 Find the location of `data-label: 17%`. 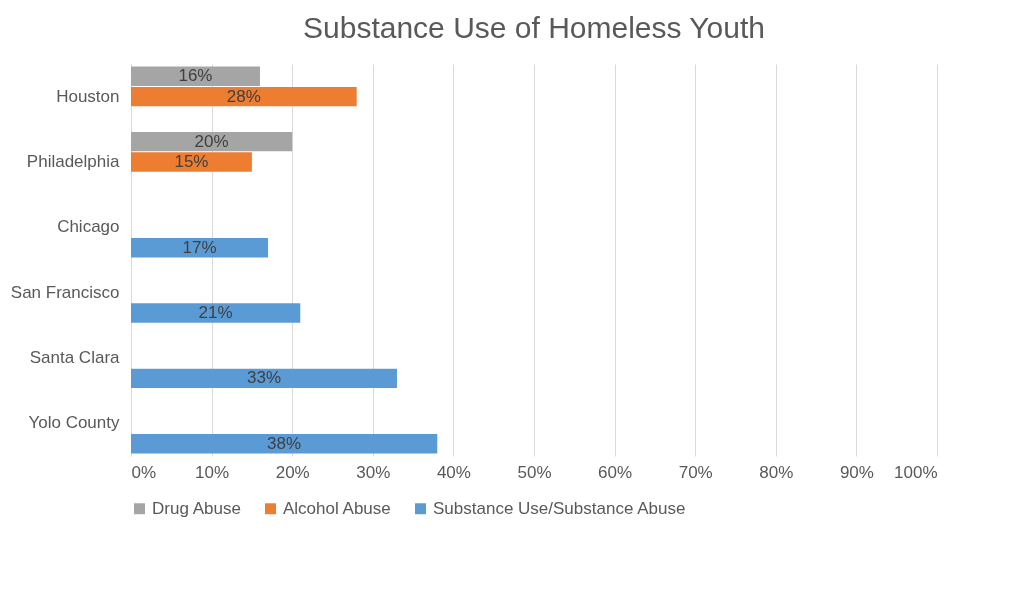

data-label: 17% is located at coordinates (199, 247).